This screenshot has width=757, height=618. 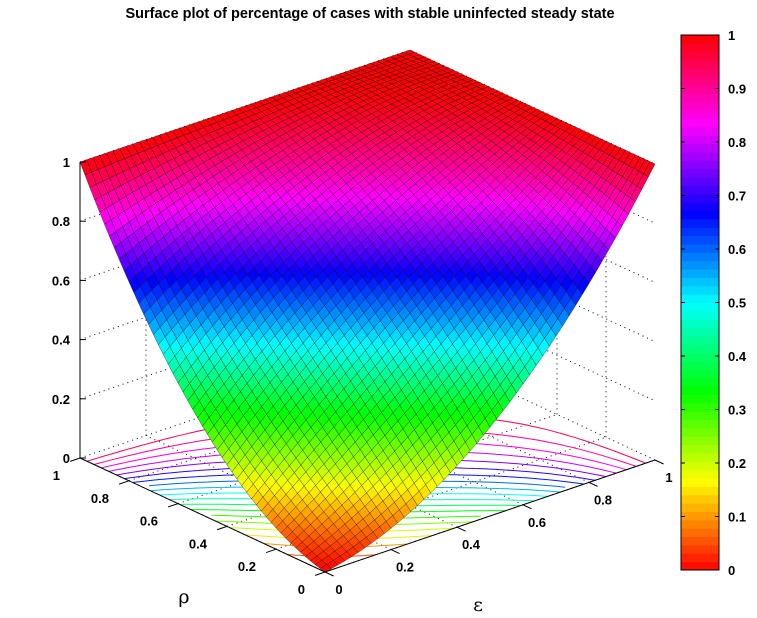 What do you see at coordinates (66, 162) in the screenshot?
I see `z-tick-label: 1` at bounding box center [66, 162].